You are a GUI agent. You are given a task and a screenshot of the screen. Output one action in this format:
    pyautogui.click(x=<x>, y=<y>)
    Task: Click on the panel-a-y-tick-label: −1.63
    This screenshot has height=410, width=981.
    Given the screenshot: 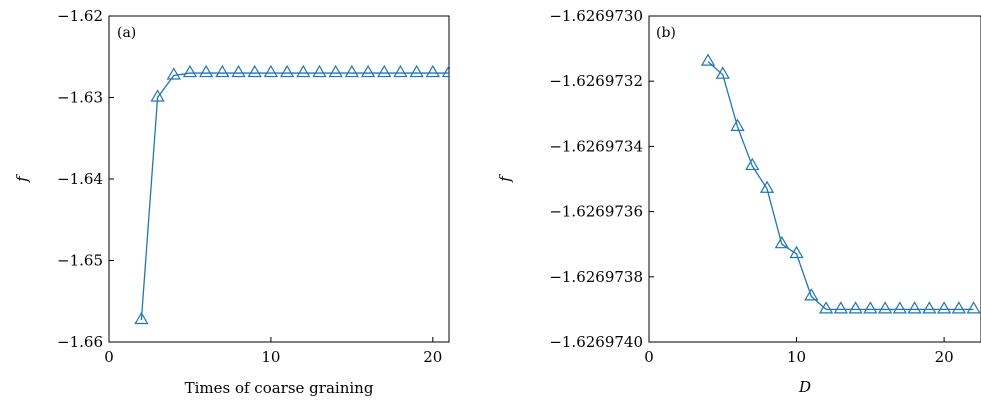 What is the action you would take?
    pyautogui.click(x=80, y=98)
    